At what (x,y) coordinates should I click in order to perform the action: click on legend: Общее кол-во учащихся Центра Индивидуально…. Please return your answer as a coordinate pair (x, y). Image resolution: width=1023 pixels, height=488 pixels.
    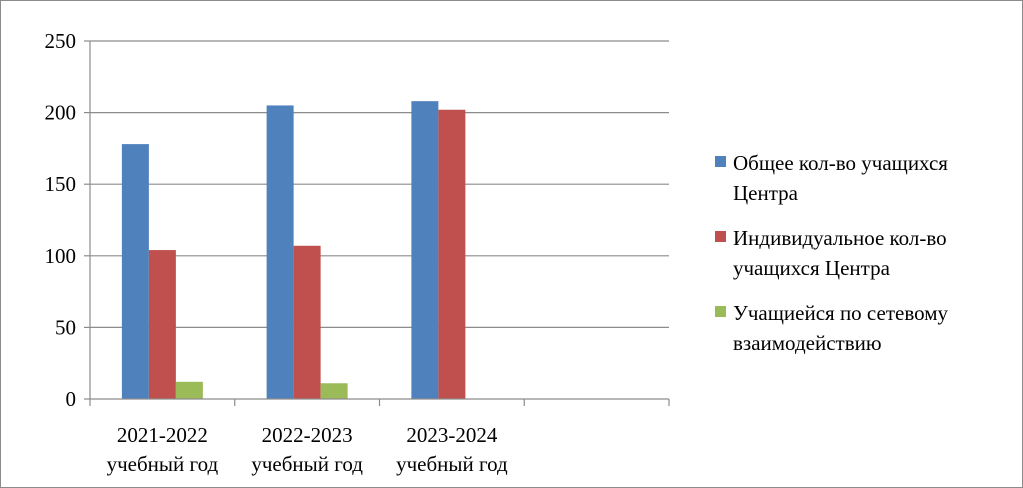
    Looking at the image, I should click on (831, 253).